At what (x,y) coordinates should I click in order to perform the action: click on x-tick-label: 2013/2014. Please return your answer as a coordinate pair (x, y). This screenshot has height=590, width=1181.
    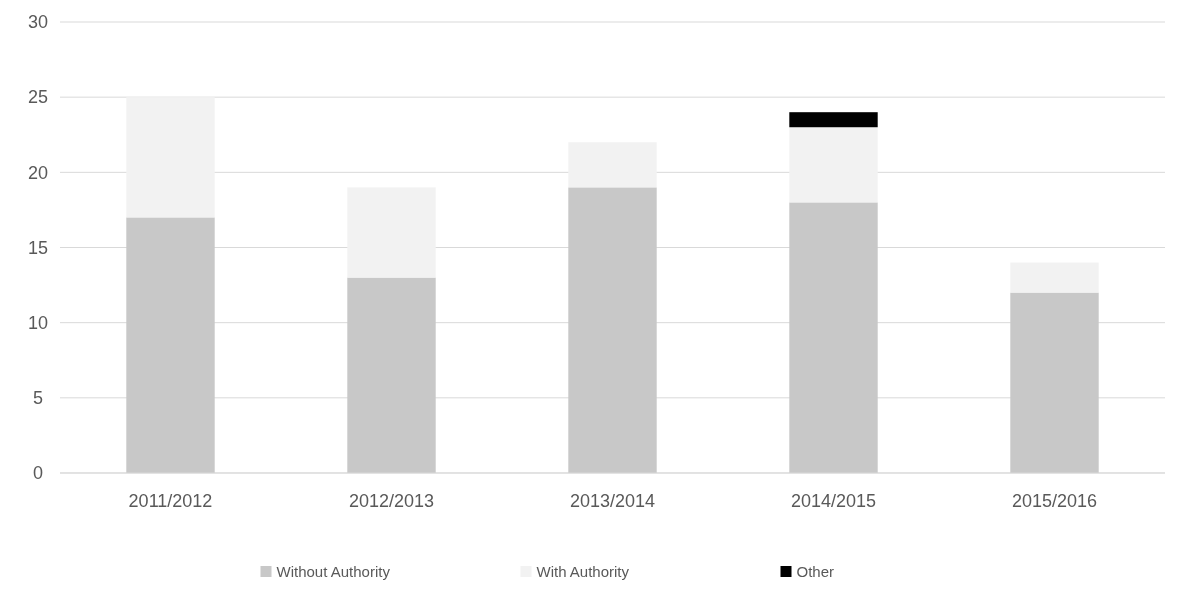
    Looking at the image, I should click on (612, 501).